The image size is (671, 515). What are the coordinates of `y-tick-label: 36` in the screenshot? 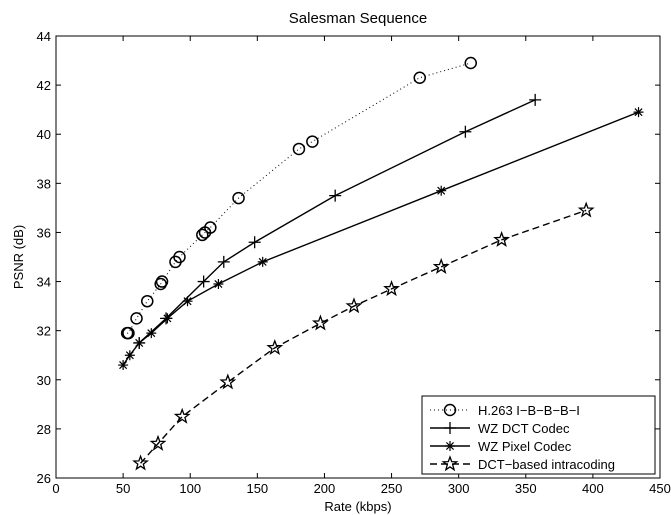 It's located at (44, 232).